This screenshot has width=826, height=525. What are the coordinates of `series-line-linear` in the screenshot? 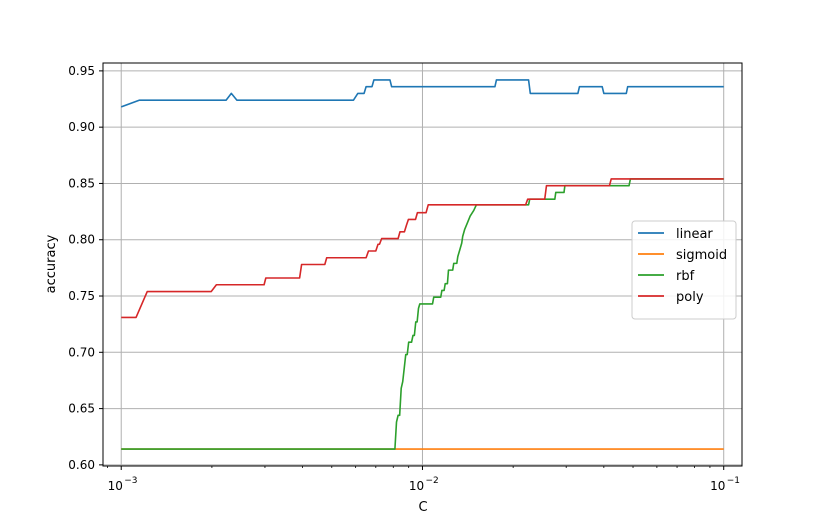 It's located at (422, 93).